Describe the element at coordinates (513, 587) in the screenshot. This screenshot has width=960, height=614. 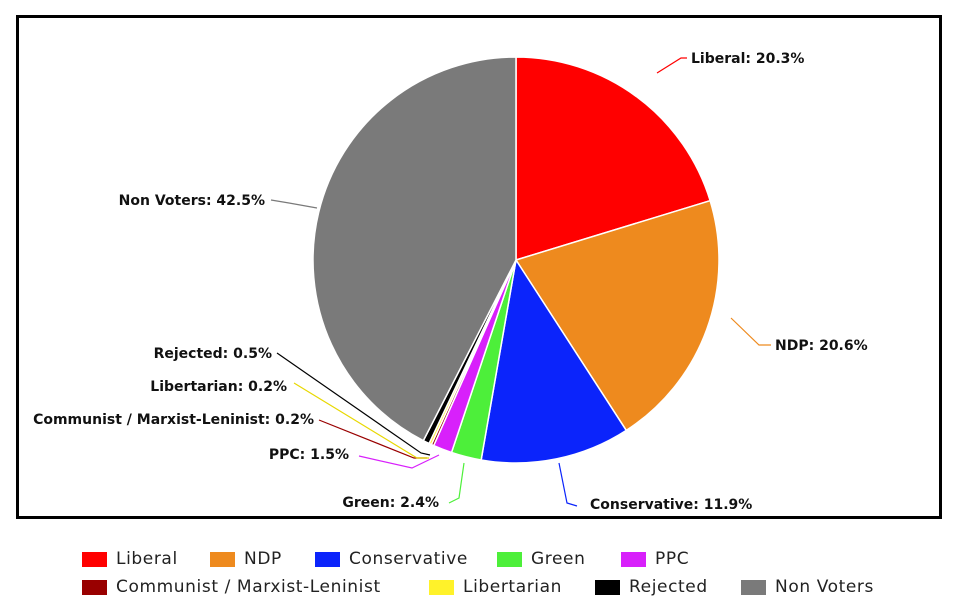
I see `legend-label: Libertarian` at that location.